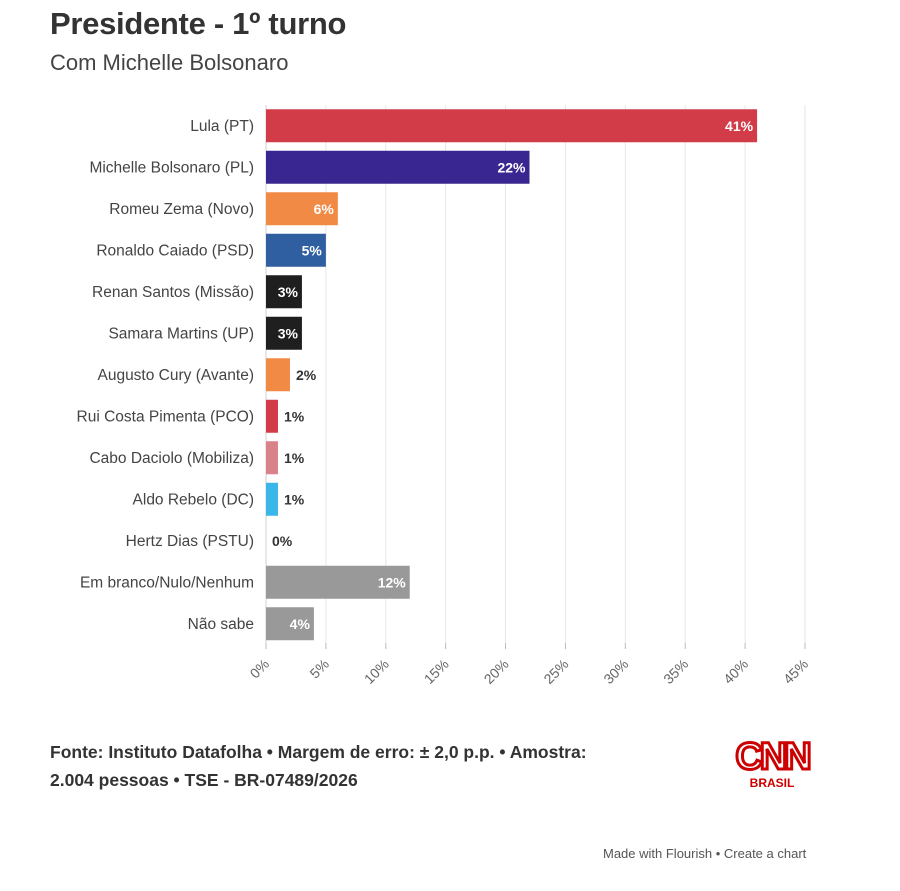 The height and width of the screenshot is (891, 900). I want to click on category-label: Rui Costa Pimenta (PCO), so click(165, 416).